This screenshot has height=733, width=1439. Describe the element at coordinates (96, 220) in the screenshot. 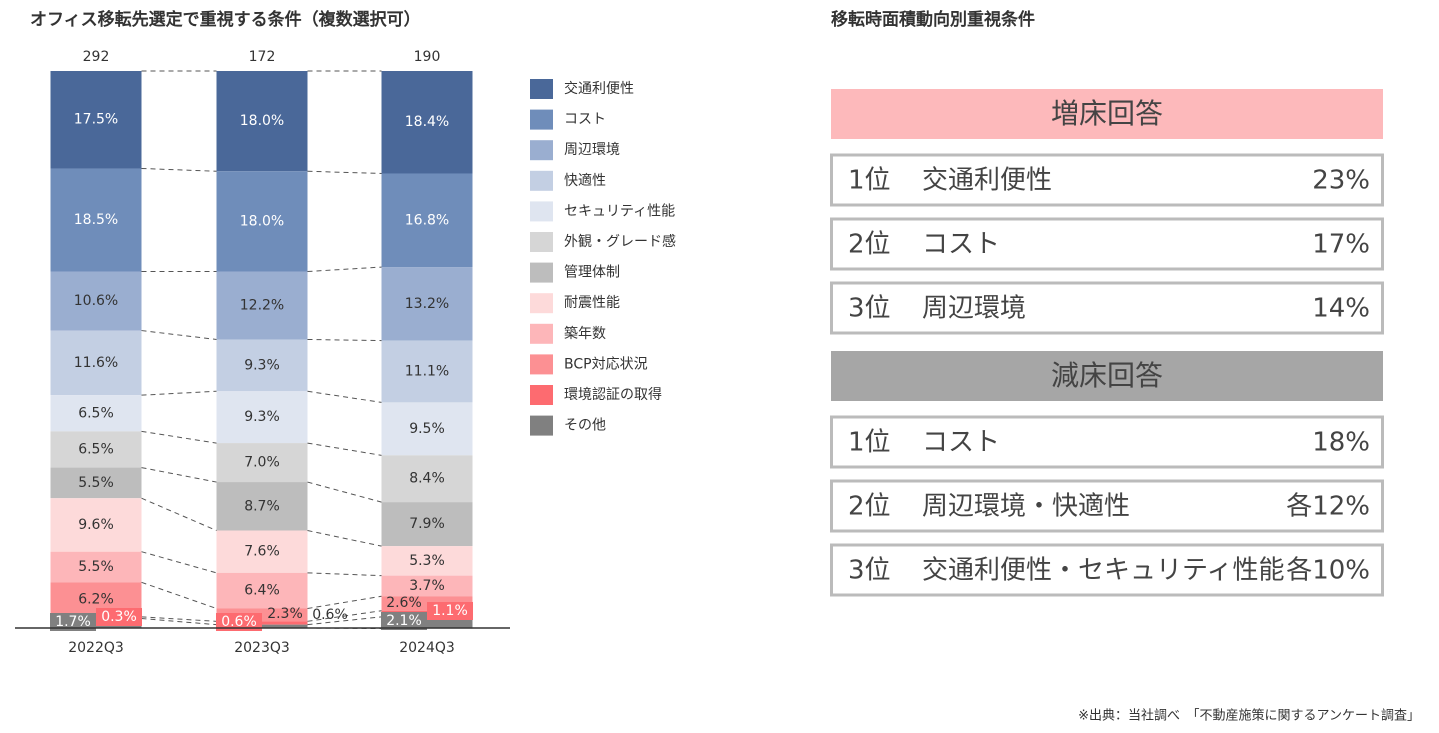

I see `value-label: 18.5%` at that location.